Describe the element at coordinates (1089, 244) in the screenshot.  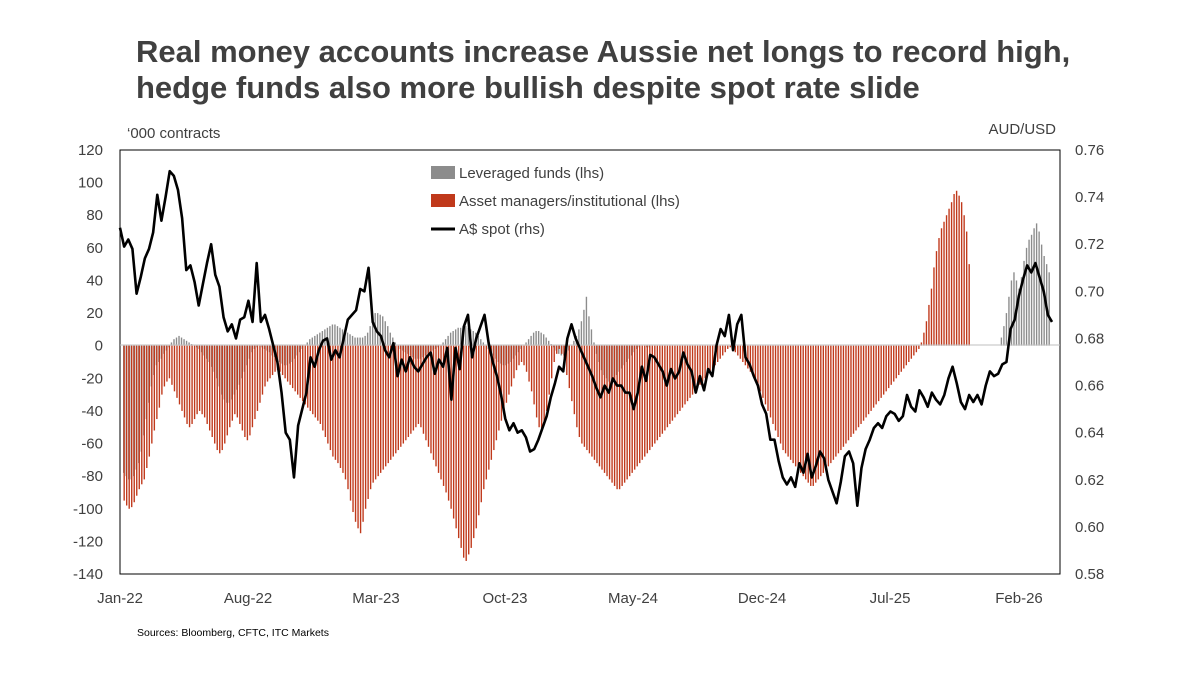
I see `right-tick-label: 0.72` at that location.